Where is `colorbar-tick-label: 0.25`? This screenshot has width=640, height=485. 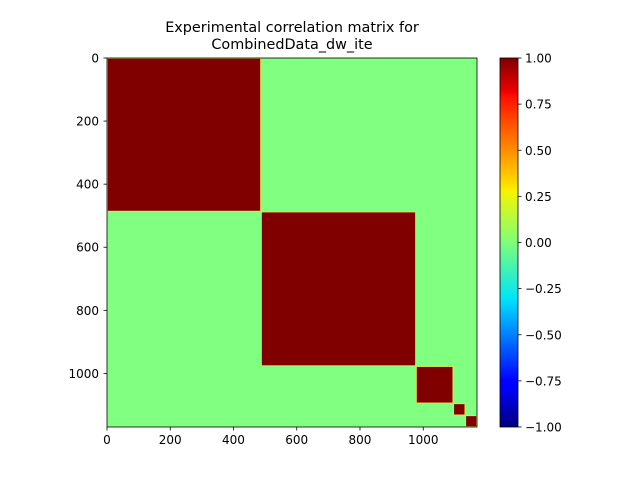 colorbar-tick-label: 0.25 is located at coordinates (538, 197).